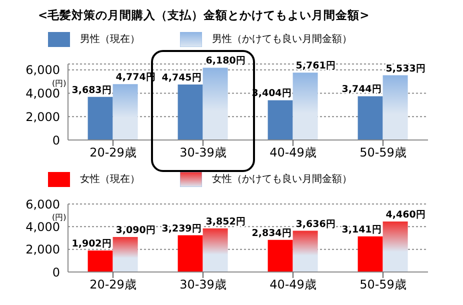 The image size is (463, 305). I want to click on data-label: 2,834円, so click(272, 233).